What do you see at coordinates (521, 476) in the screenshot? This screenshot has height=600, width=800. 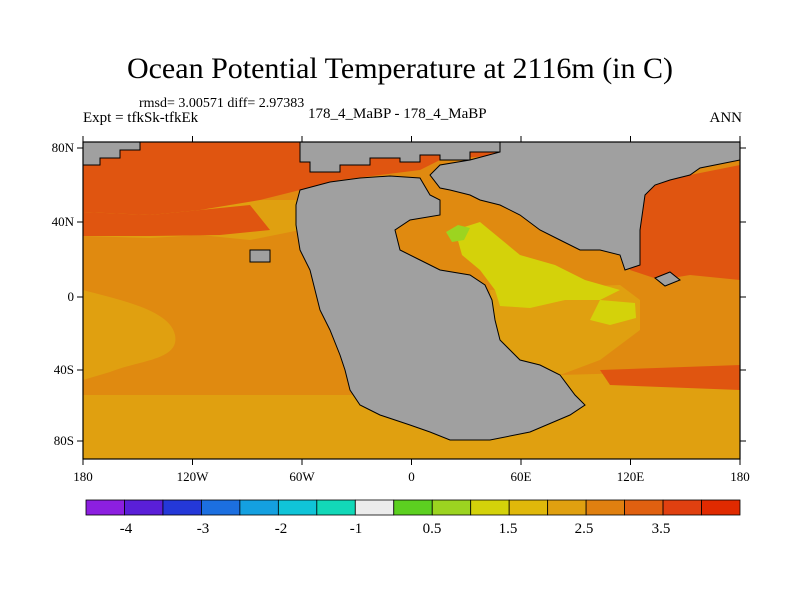 I see `x-tick-label: 60E` at bounding box center [521, 476].